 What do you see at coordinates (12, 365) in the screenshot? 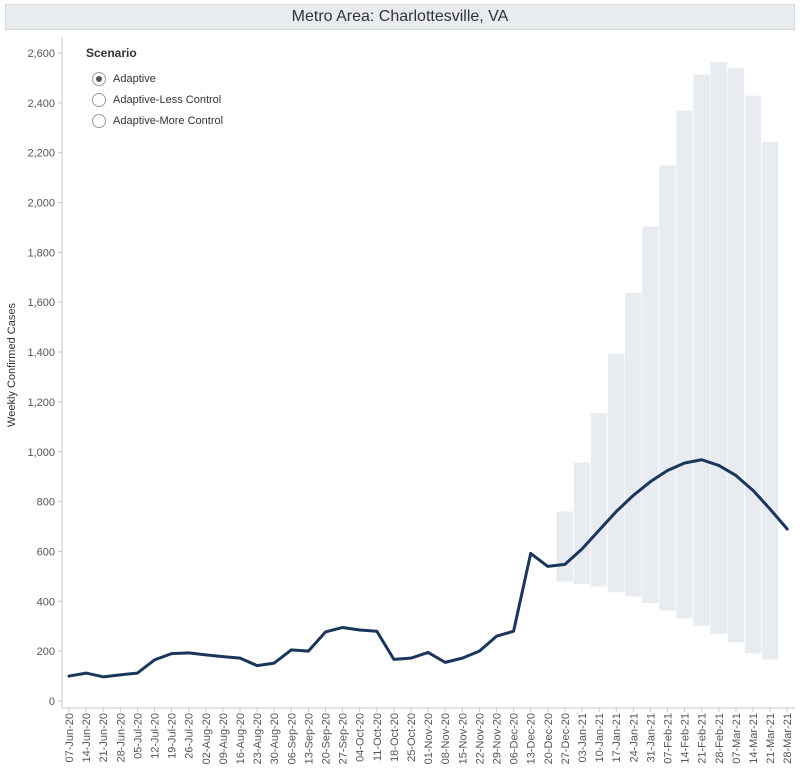
I see `y-axis-label: Weekly Confirmed Cases` at bounding box center [12, 365].